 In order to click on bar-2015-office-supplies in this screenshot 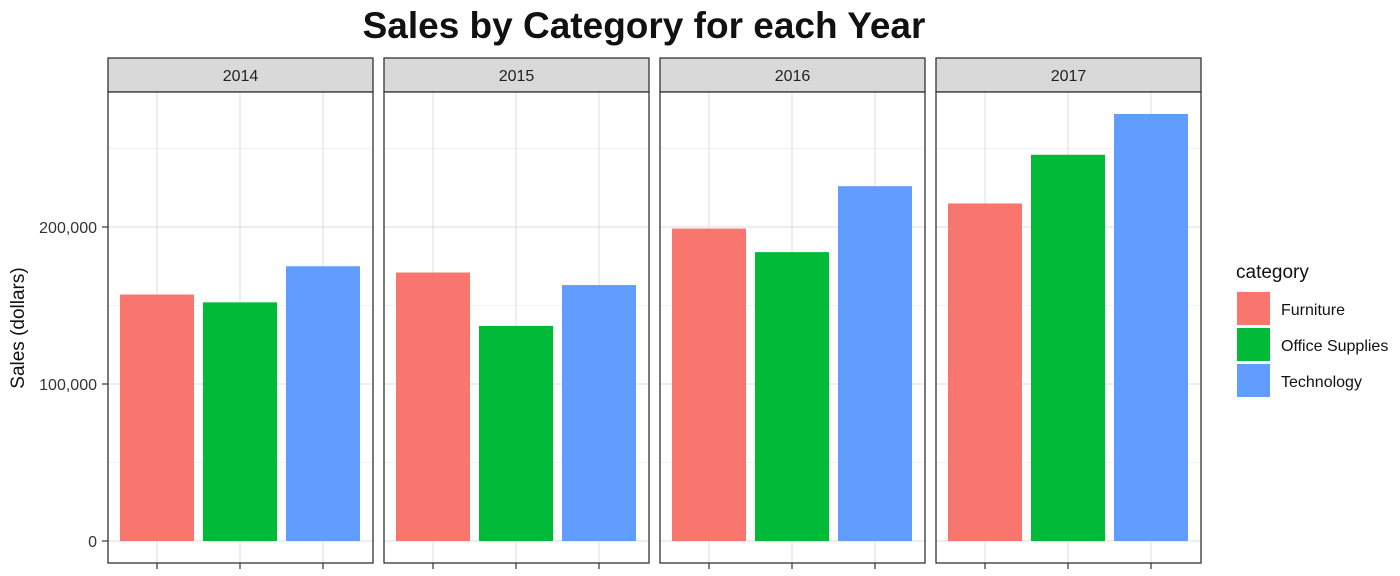, I will do `click(516, 433)`.